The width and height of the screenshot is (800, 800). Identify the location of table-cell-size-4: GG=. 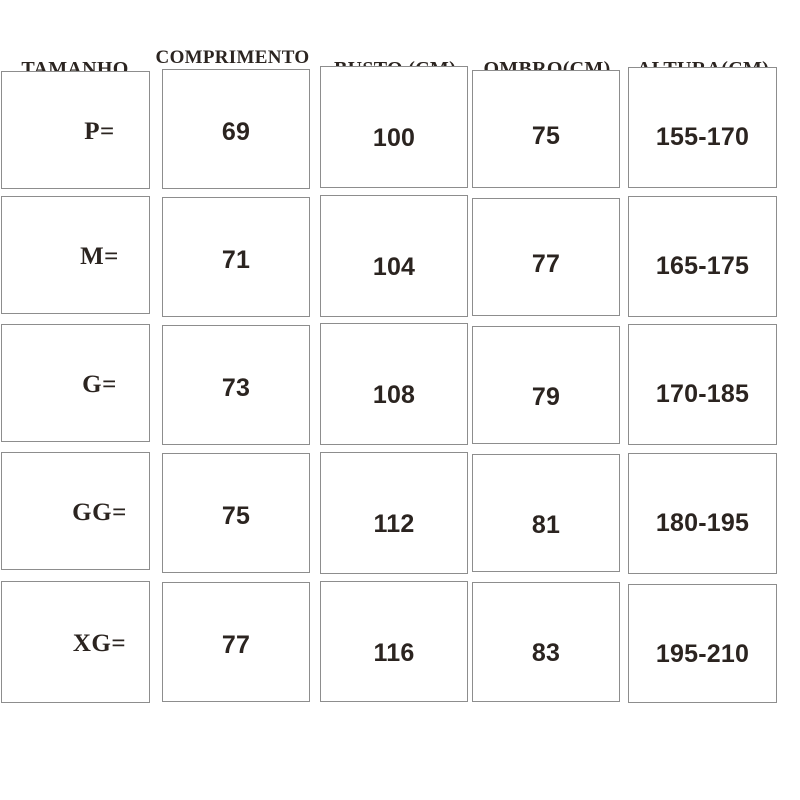
(75, 511).